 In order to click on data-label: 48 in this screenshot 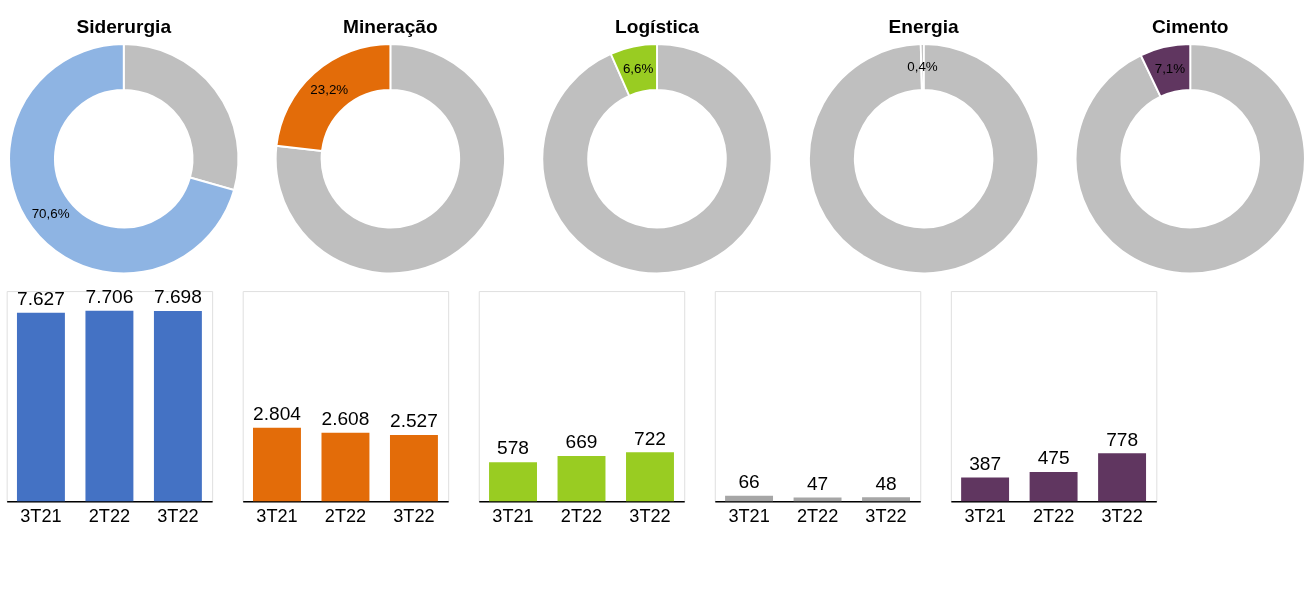, I will do `click(886, 483)`.